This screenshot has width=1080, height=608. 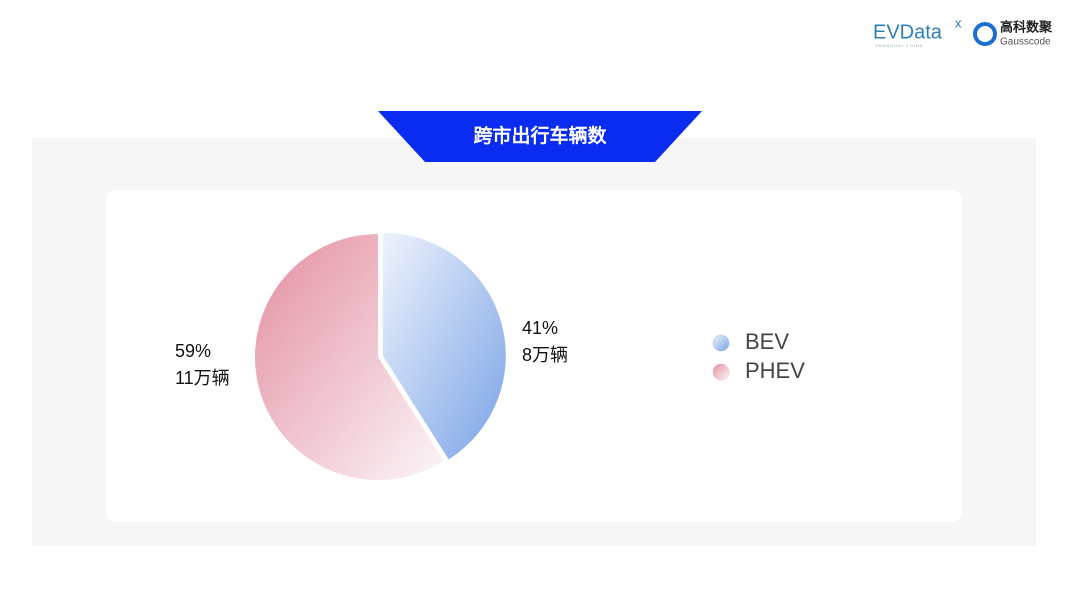 What do you see at coordinates (540, 328) in the screenshot?
I see `data-label: 41%` at bounding box center [540, 328].